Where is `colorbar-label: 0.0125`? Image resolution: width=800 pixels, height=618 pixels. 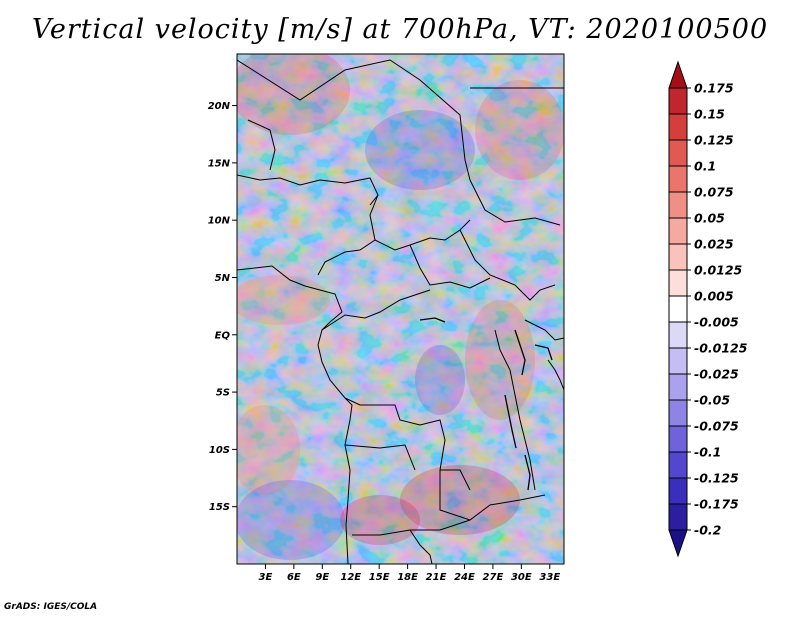 colorbar-label: 0.0125 is located at coordinates (718, 270).